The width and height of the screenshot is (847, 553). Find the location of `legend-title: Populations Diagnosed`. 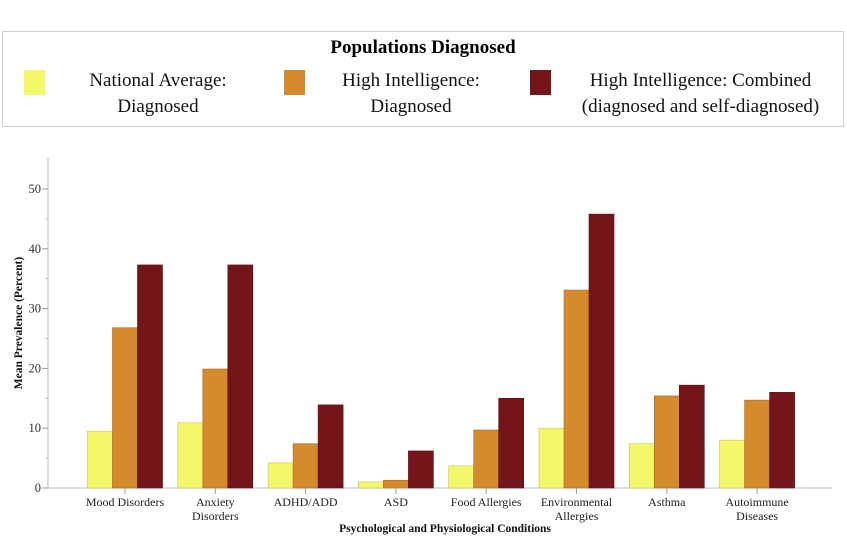

legend-title: Populations Diagnosed is located at coordinates (423, 47).